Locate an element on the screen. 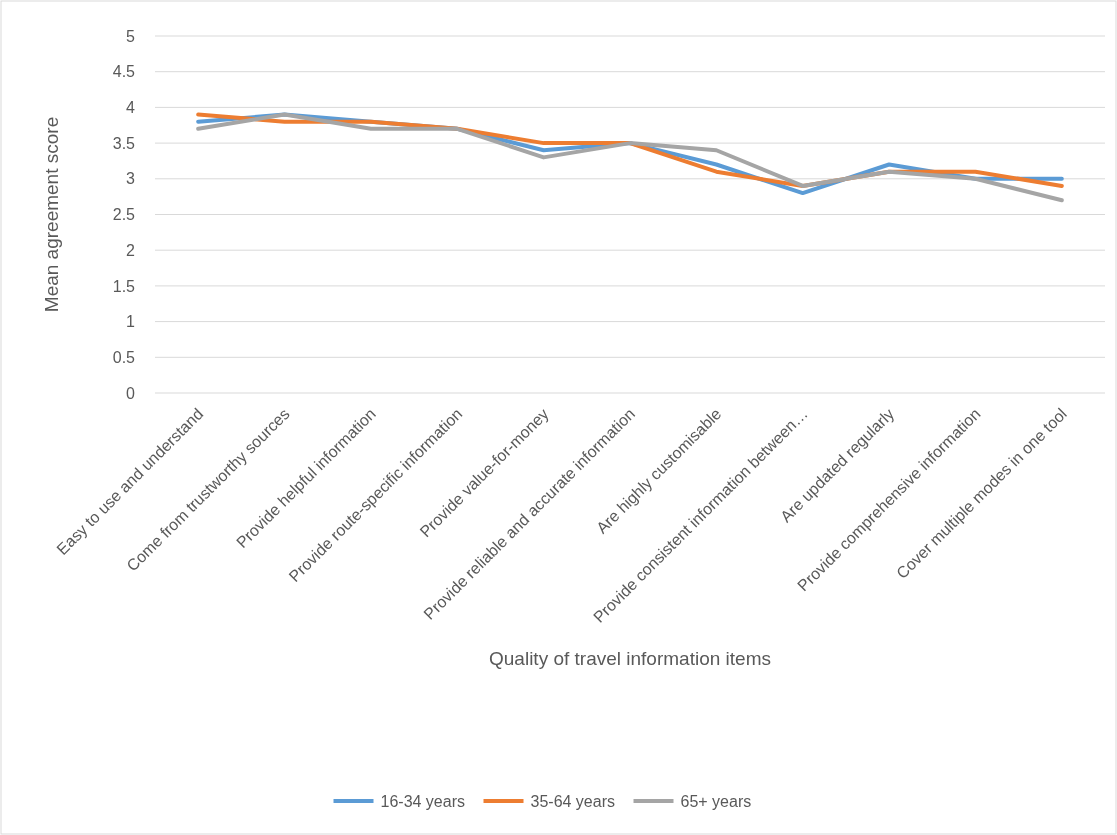  x-axis-title: Quality of travel information items is located at coordinates (630, 658).